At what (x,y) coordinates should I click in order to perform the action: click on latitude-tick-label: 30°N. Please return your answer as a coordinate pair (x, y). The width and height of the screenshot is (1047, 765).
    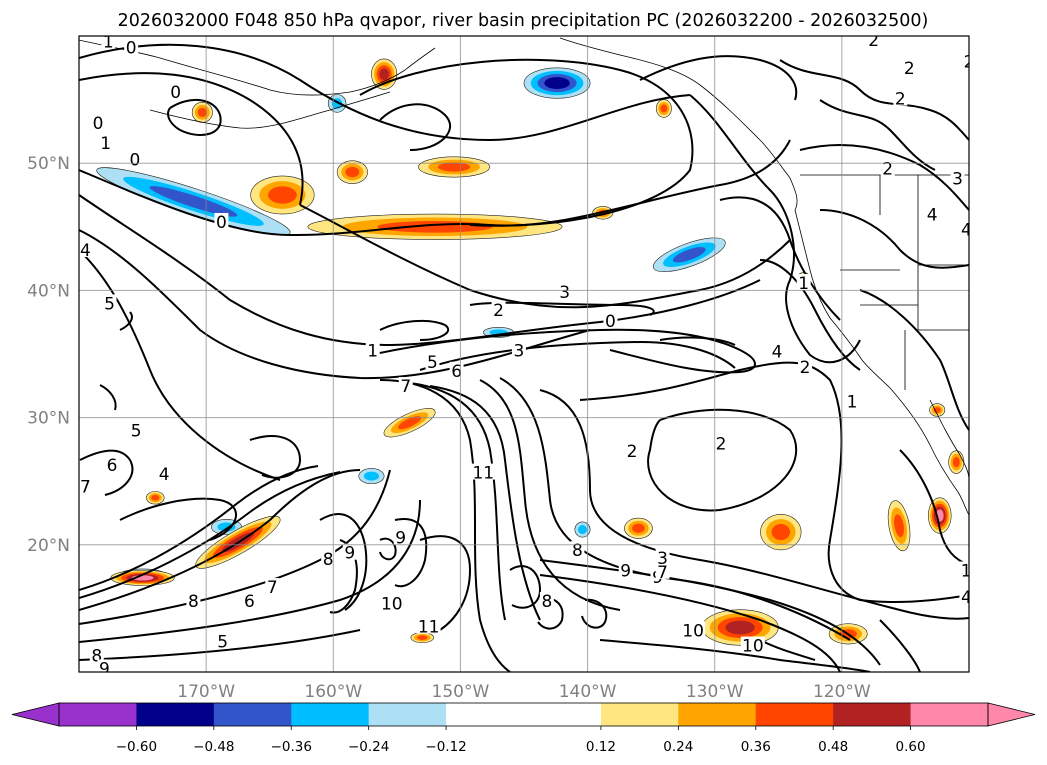
    Looking at the image, I should click on (48, 419).